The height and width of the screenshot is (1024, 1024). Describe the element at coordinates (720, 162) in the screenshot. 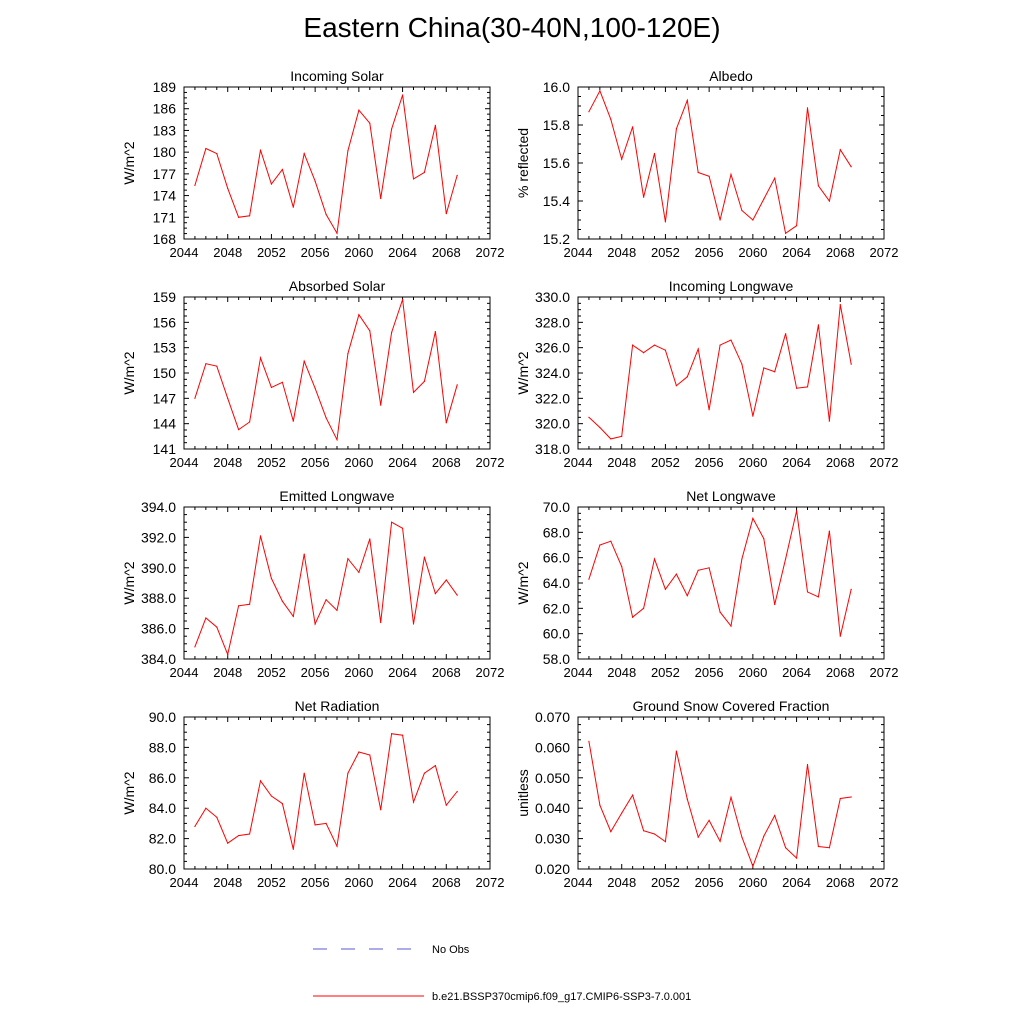

I see `panel-2-series-line` at that location.